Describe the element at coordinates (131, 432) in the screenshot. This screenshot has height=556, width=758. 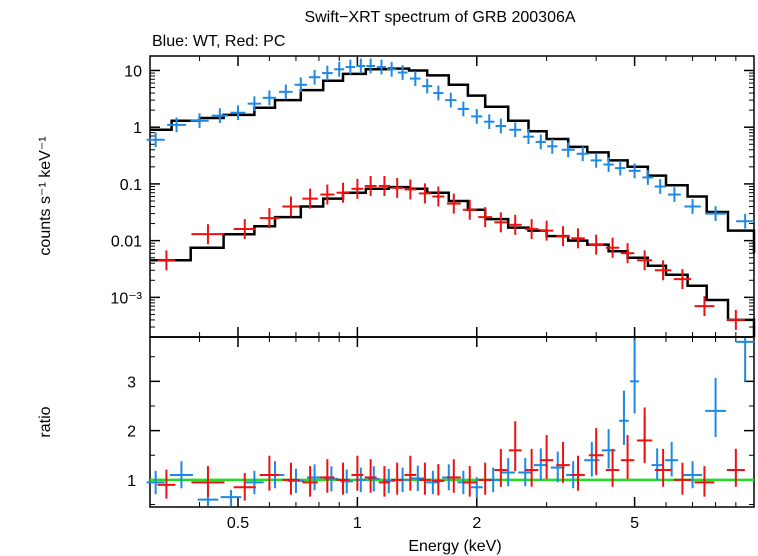
I see `y-tick-label: 2` at that location.